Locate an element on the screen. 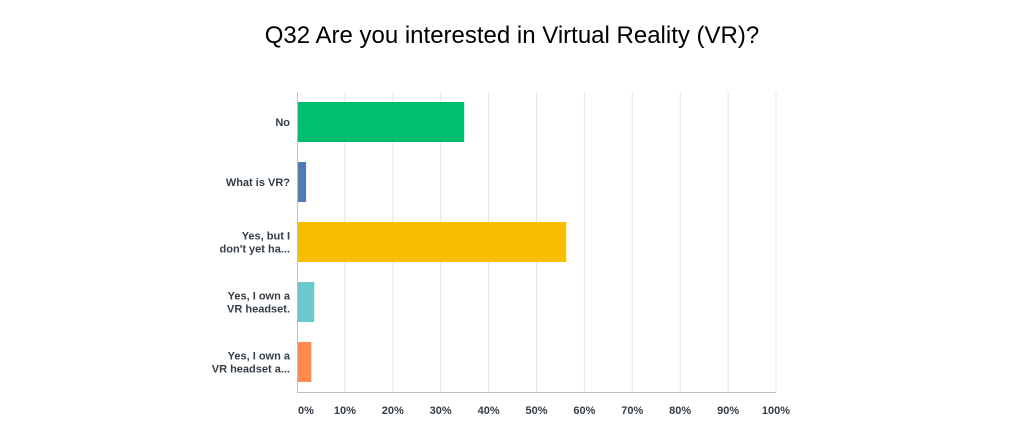  x-tick-label: 60% is located at coordinates (584, 411).